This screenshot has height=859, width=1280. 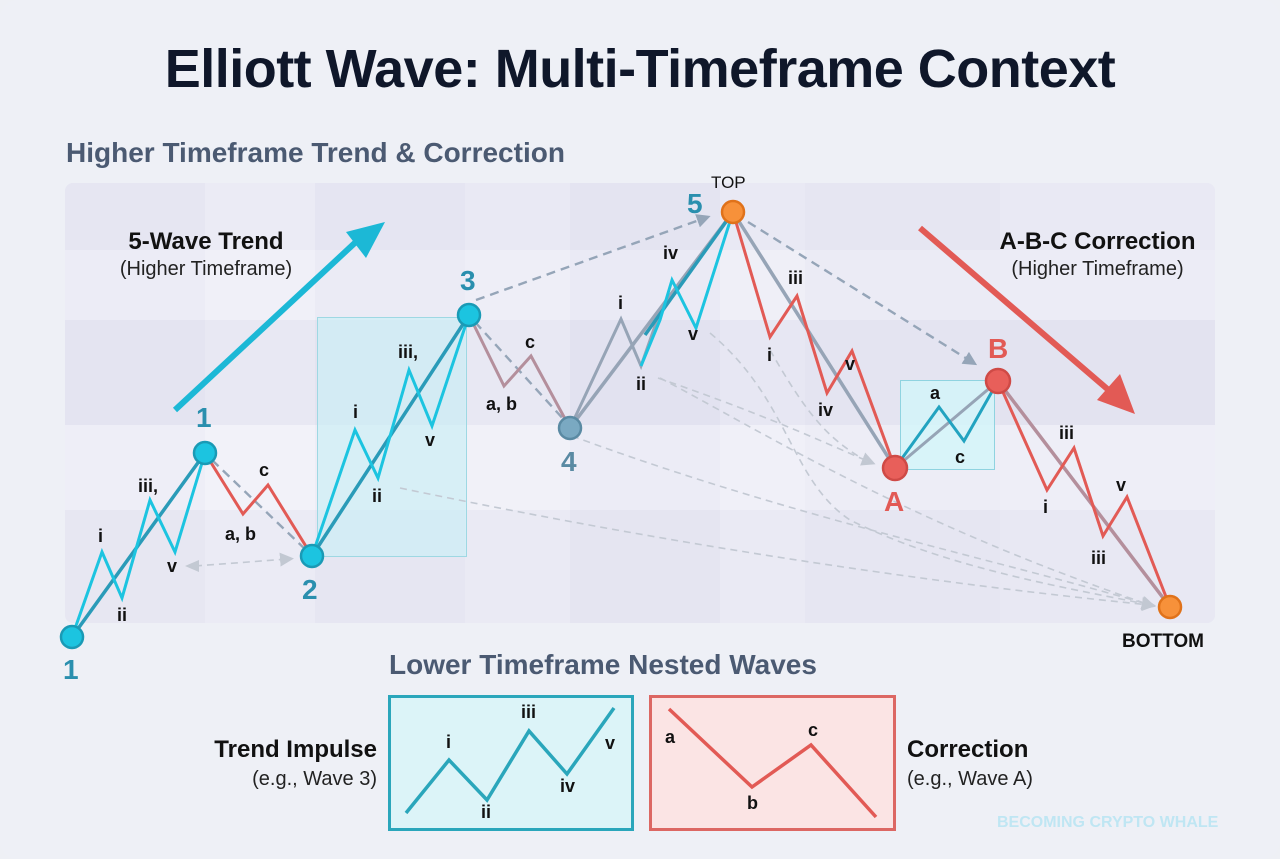 I want to click on node-5-top, so click(x=733, y=212).